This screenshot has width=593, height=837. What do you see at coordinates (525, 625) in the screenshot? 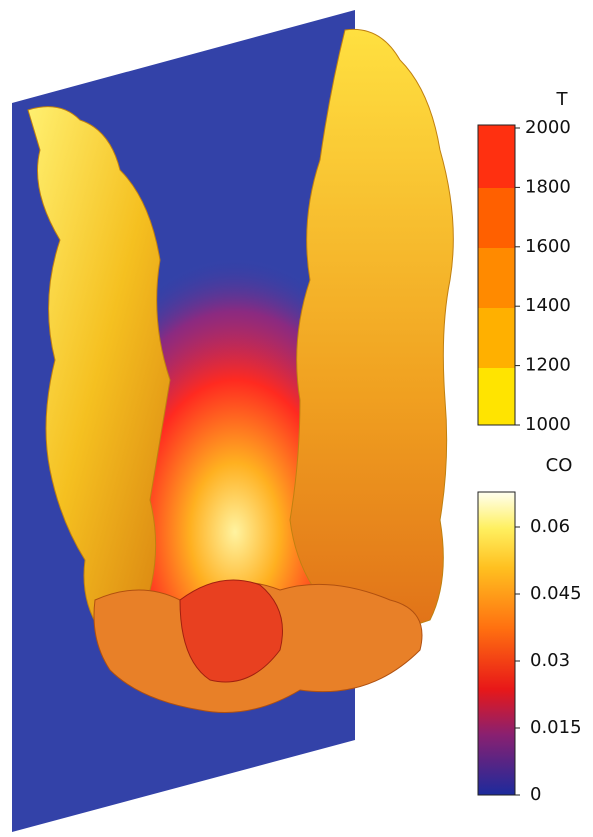
I see `co-colorbar: CO` at bounding box center [525, 625].